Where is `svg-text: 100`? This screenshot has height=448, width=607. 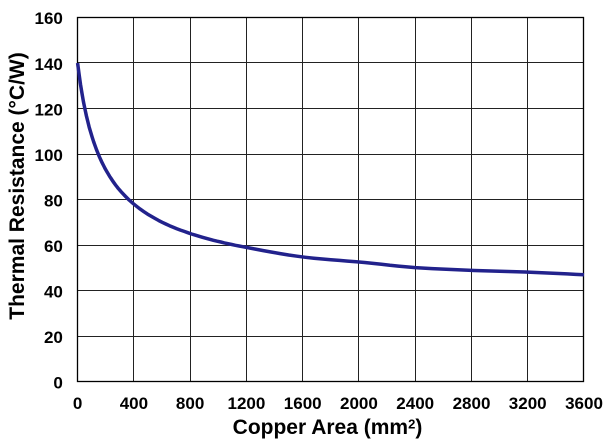 svg-text: 100 is located at coordinates (49, 155).